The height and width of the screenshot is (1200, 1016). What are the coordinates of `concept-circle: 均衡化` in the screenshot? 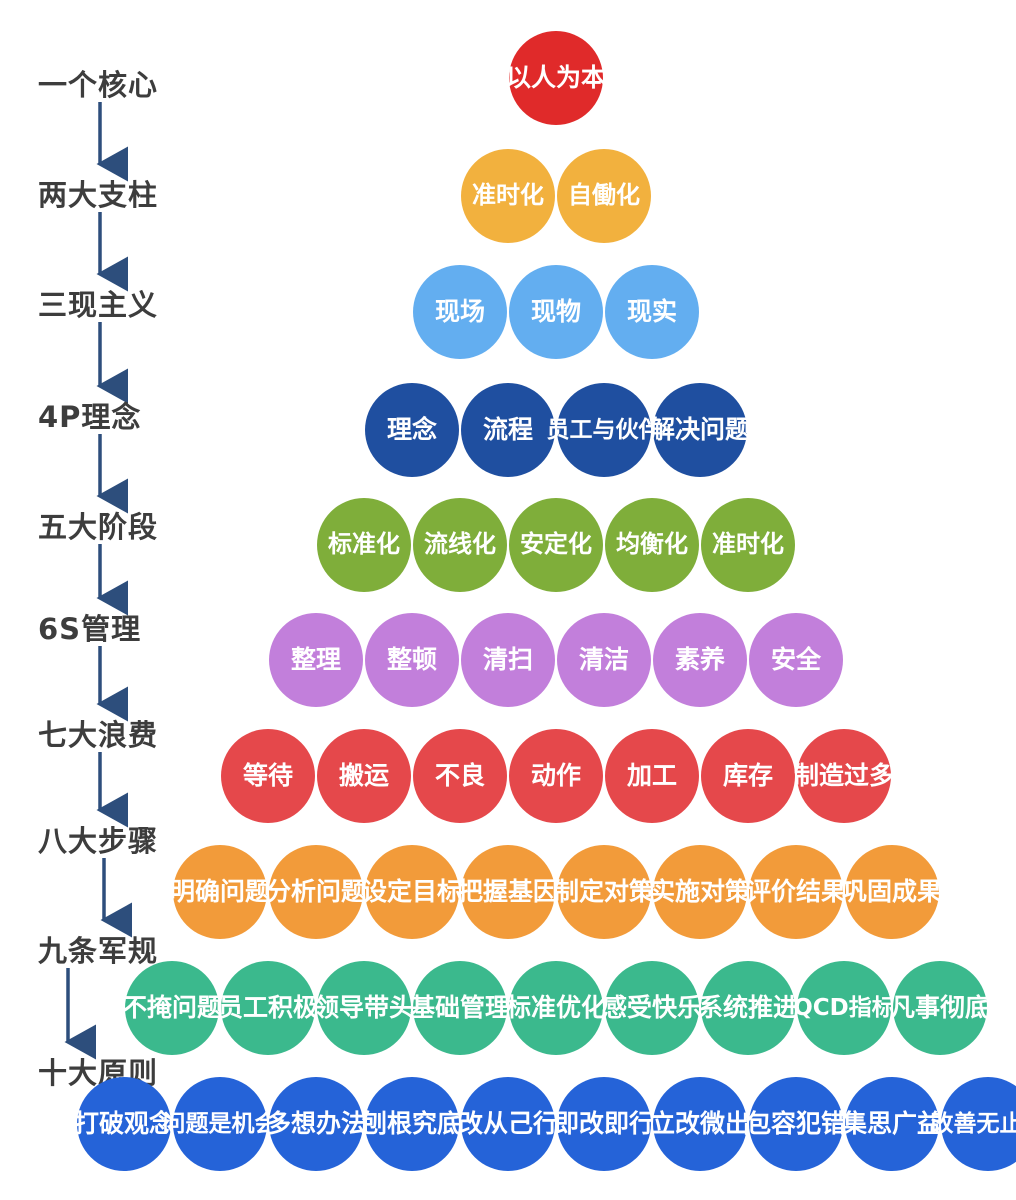 It's located at (652, 545).